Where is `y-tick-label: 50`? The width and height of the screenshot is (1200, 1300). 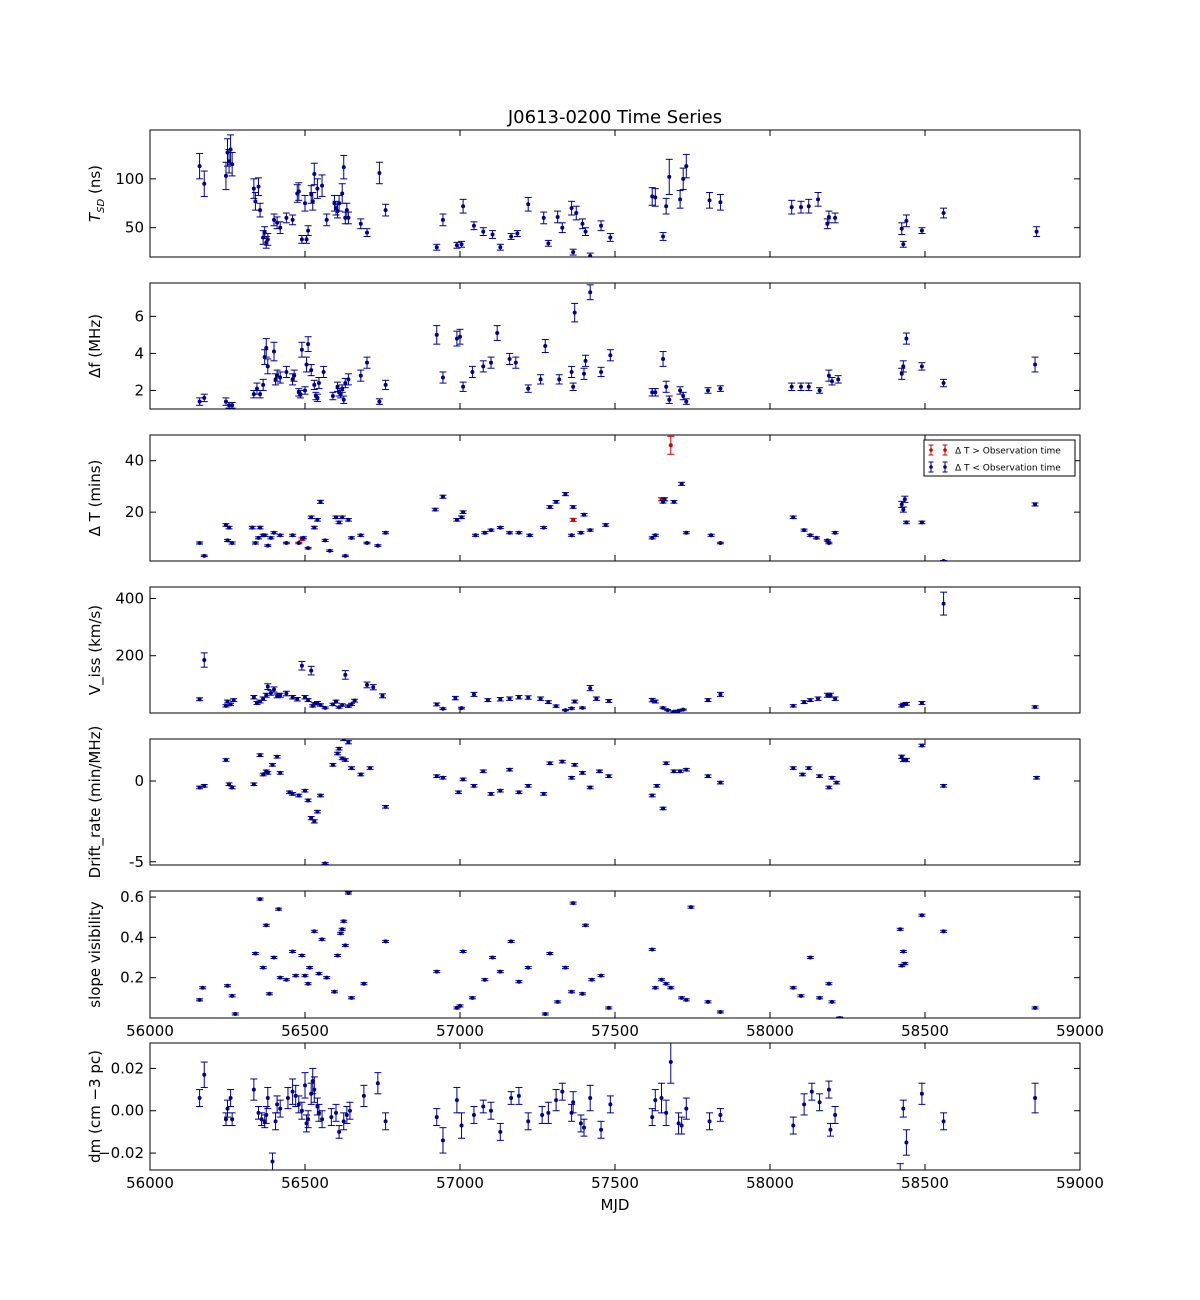 y-tick-label: 50 is located at coordinates (134, 228).